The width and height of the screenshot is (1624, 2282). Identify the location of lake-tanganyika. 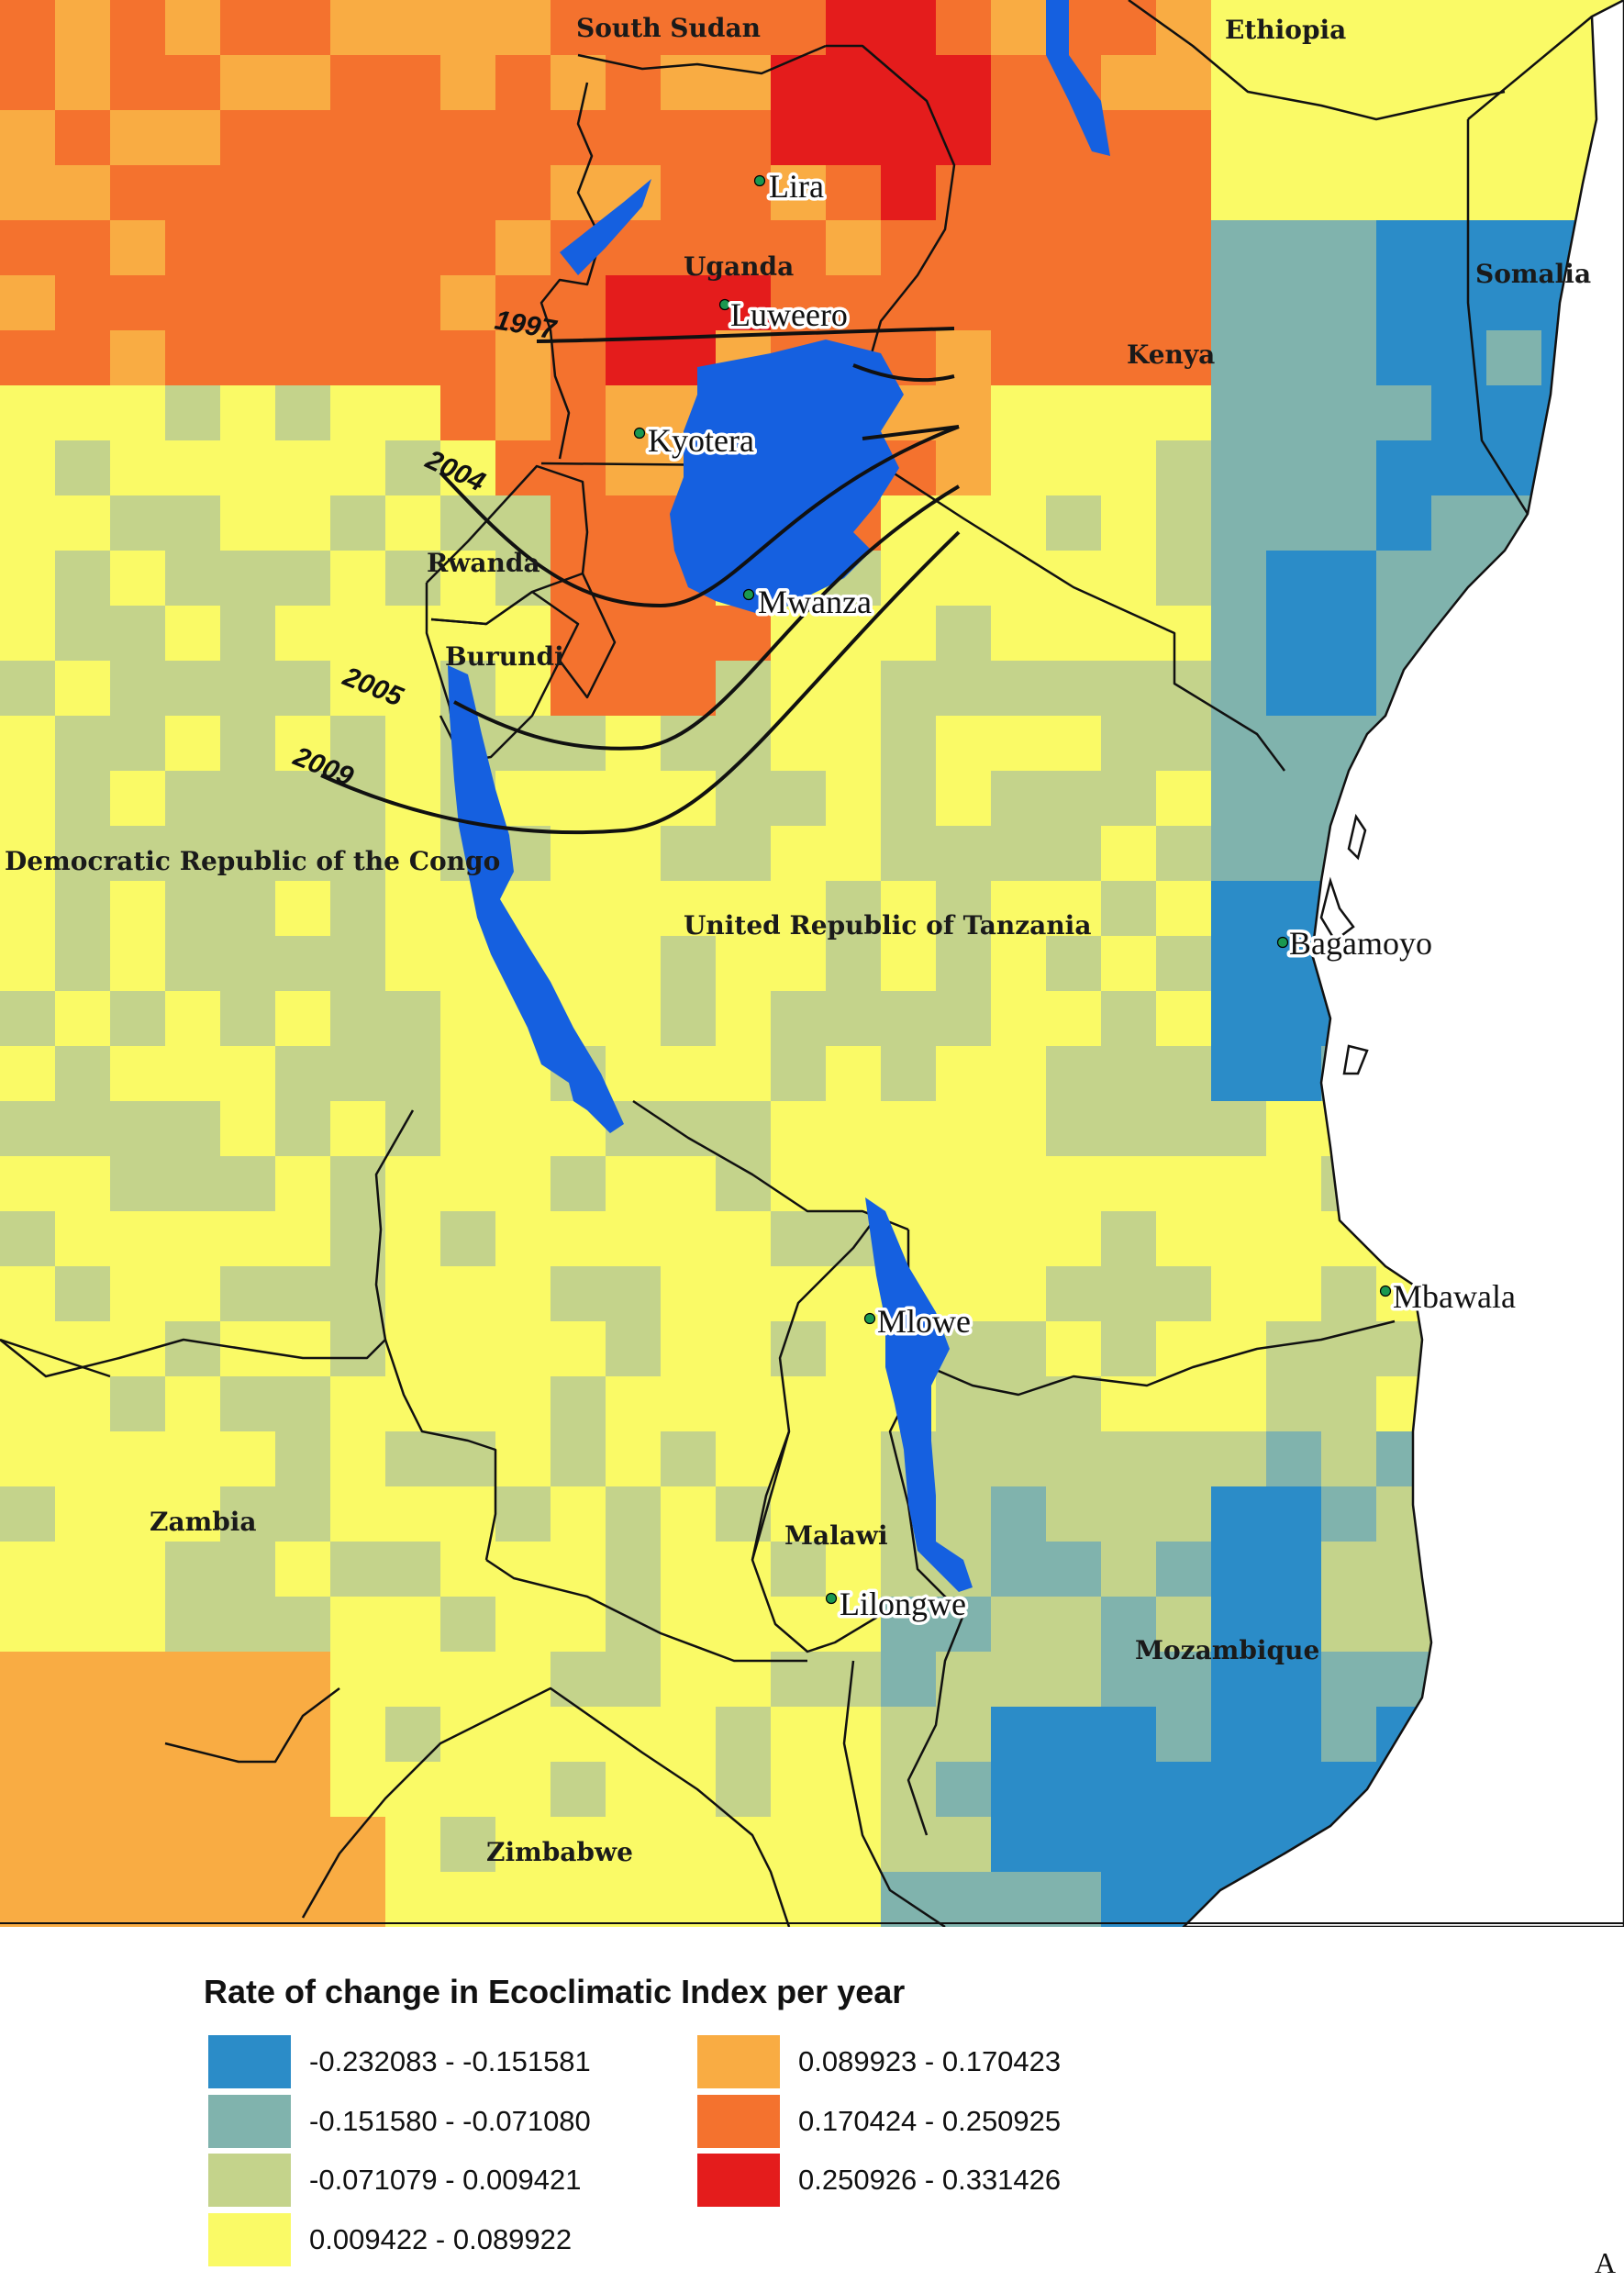
(536, 899).